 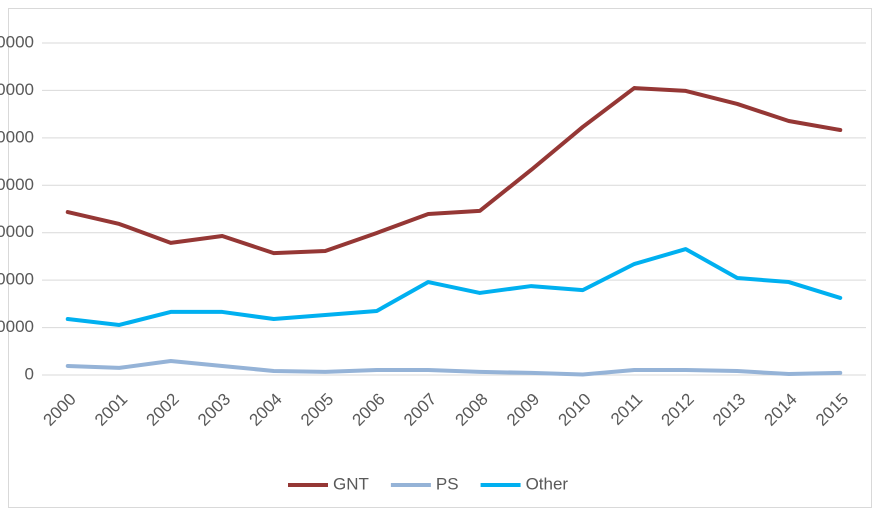 What do you see at coordinates (17, 279) in the screenshot?
I see `y-tick-label: 40000` at bounding box center [17, 279].